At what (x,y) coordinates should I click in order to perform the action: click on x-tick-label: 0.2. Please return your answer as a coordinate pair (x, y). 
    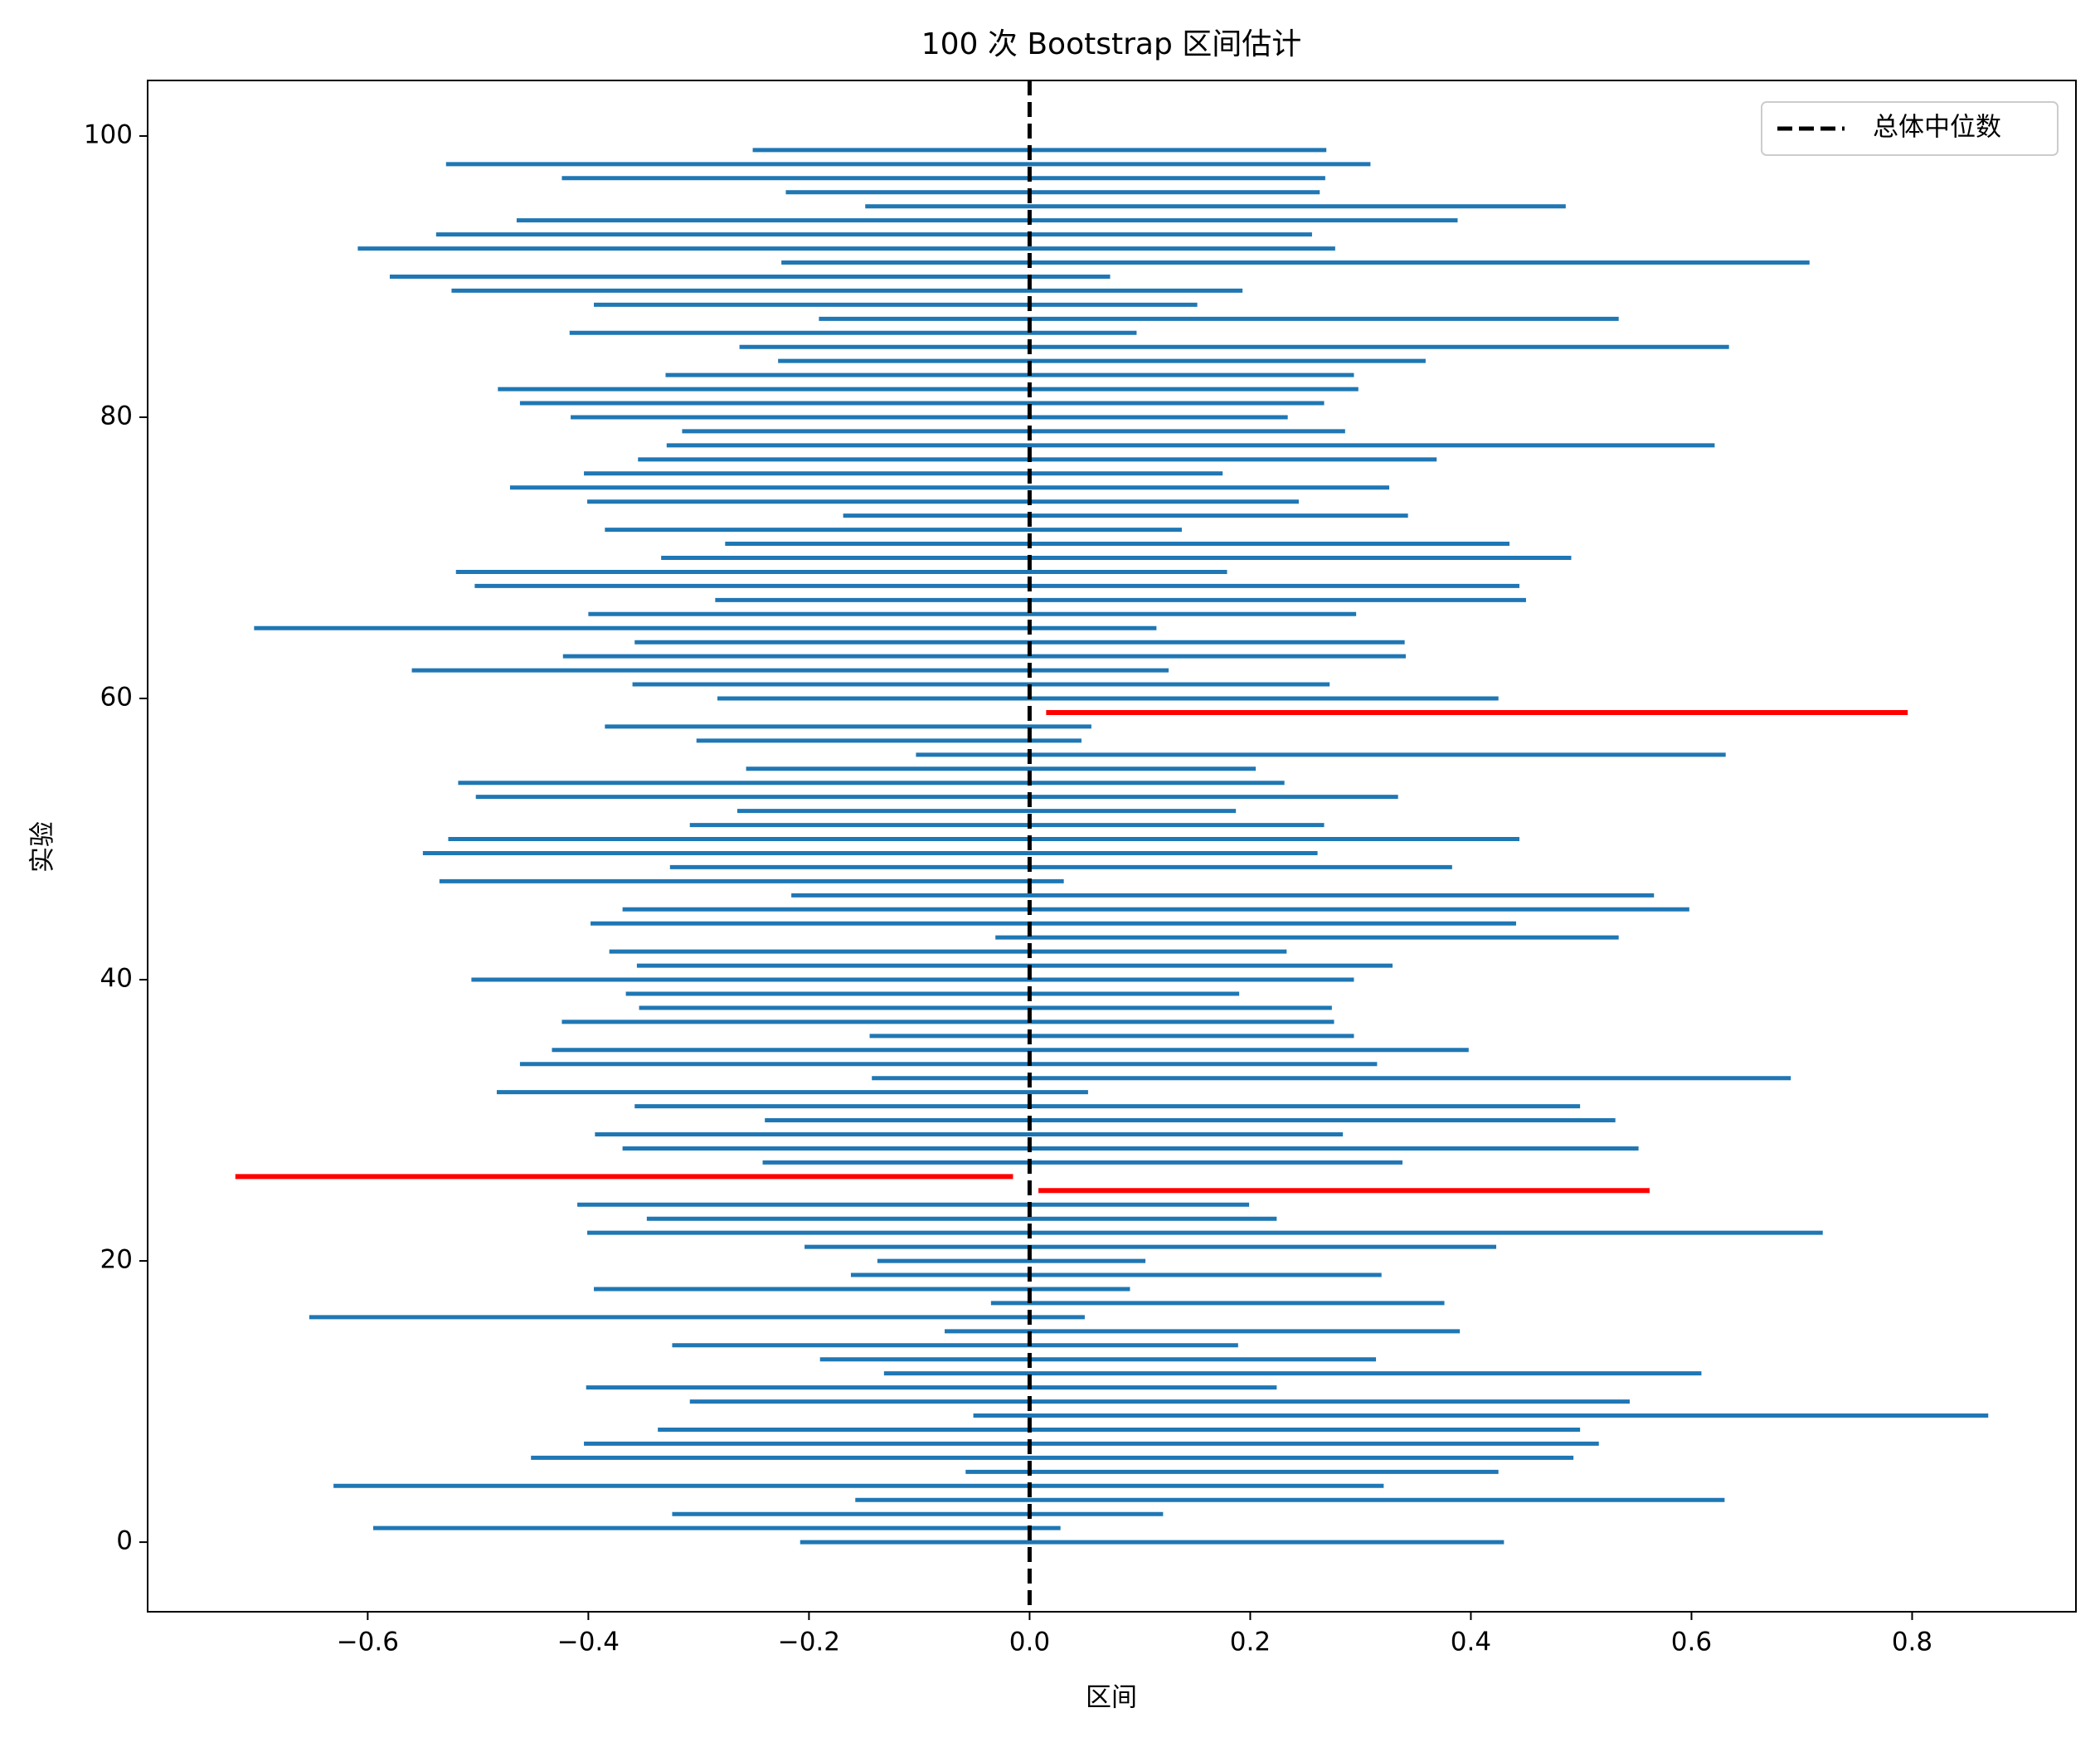
    Looking at the image, I should click on (1250, 1642).